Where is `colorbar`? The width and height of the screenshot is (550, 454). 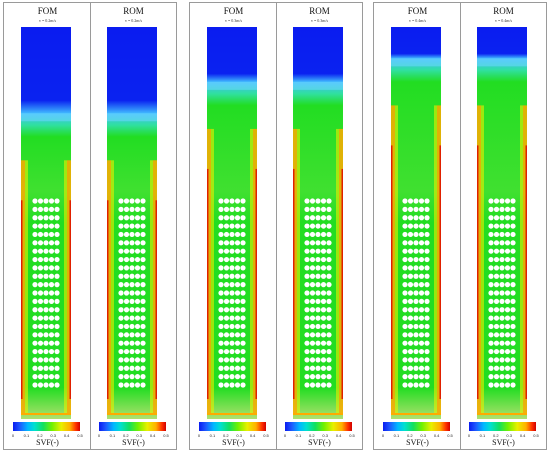 colorbar is located at coordinates (318, 426).